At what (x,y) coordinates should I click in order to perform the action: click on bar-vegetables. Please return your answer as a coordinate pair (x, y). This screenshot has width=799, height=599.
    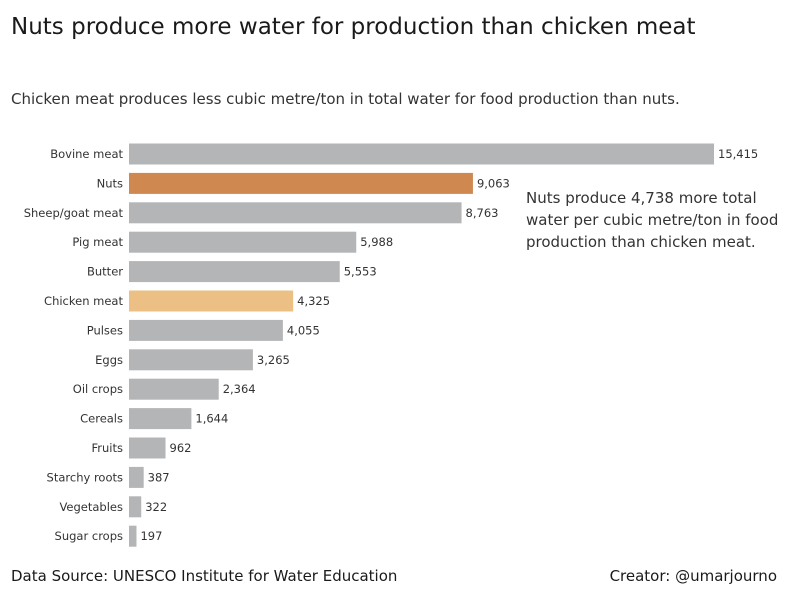
    Looking at the image, I should click on (135, 507).